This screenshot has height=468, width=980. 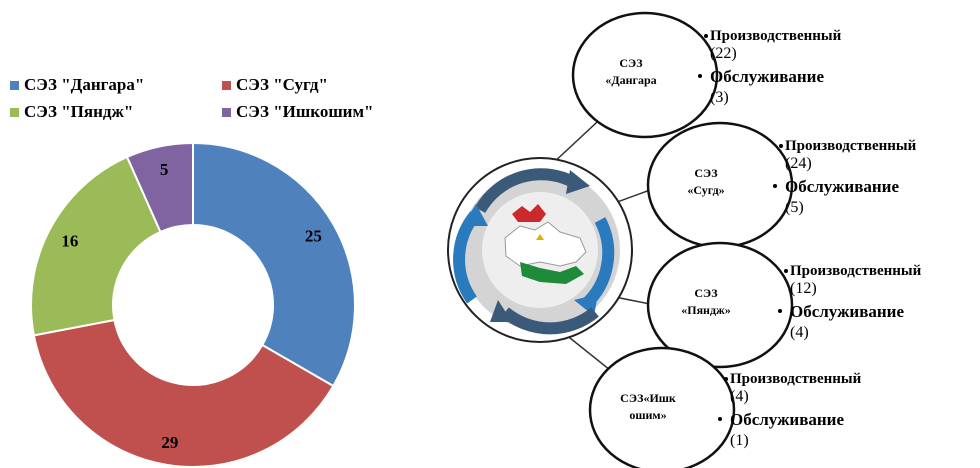 I want to click on donut-data-label: 25, so click(x=313, y=236).